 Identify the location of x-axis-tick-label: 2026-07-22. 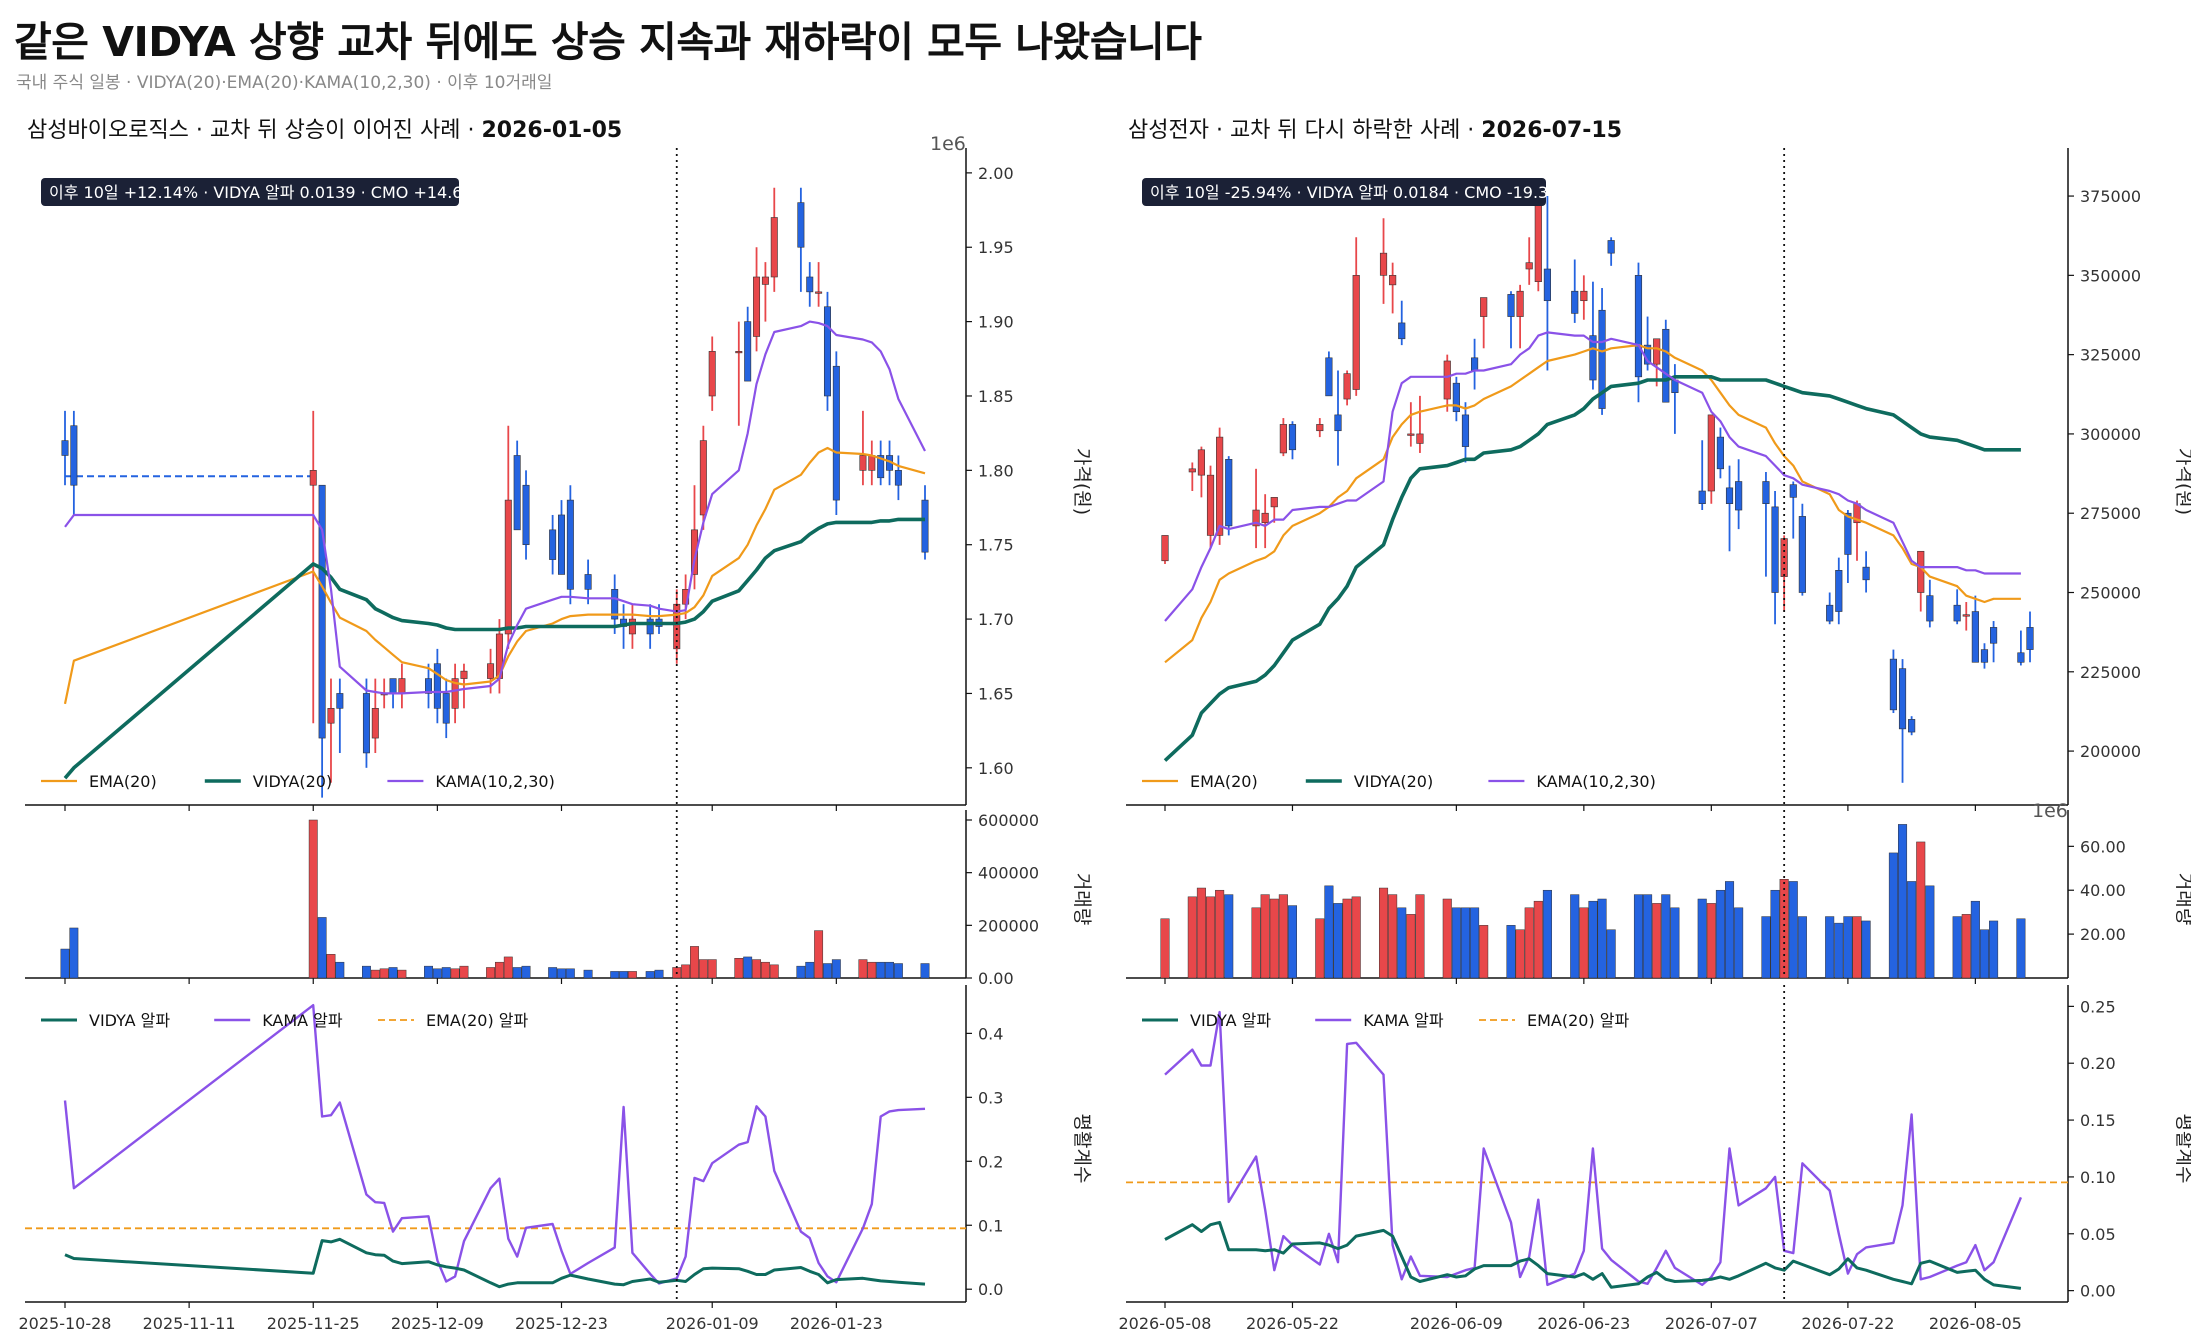
(1847, 1323).